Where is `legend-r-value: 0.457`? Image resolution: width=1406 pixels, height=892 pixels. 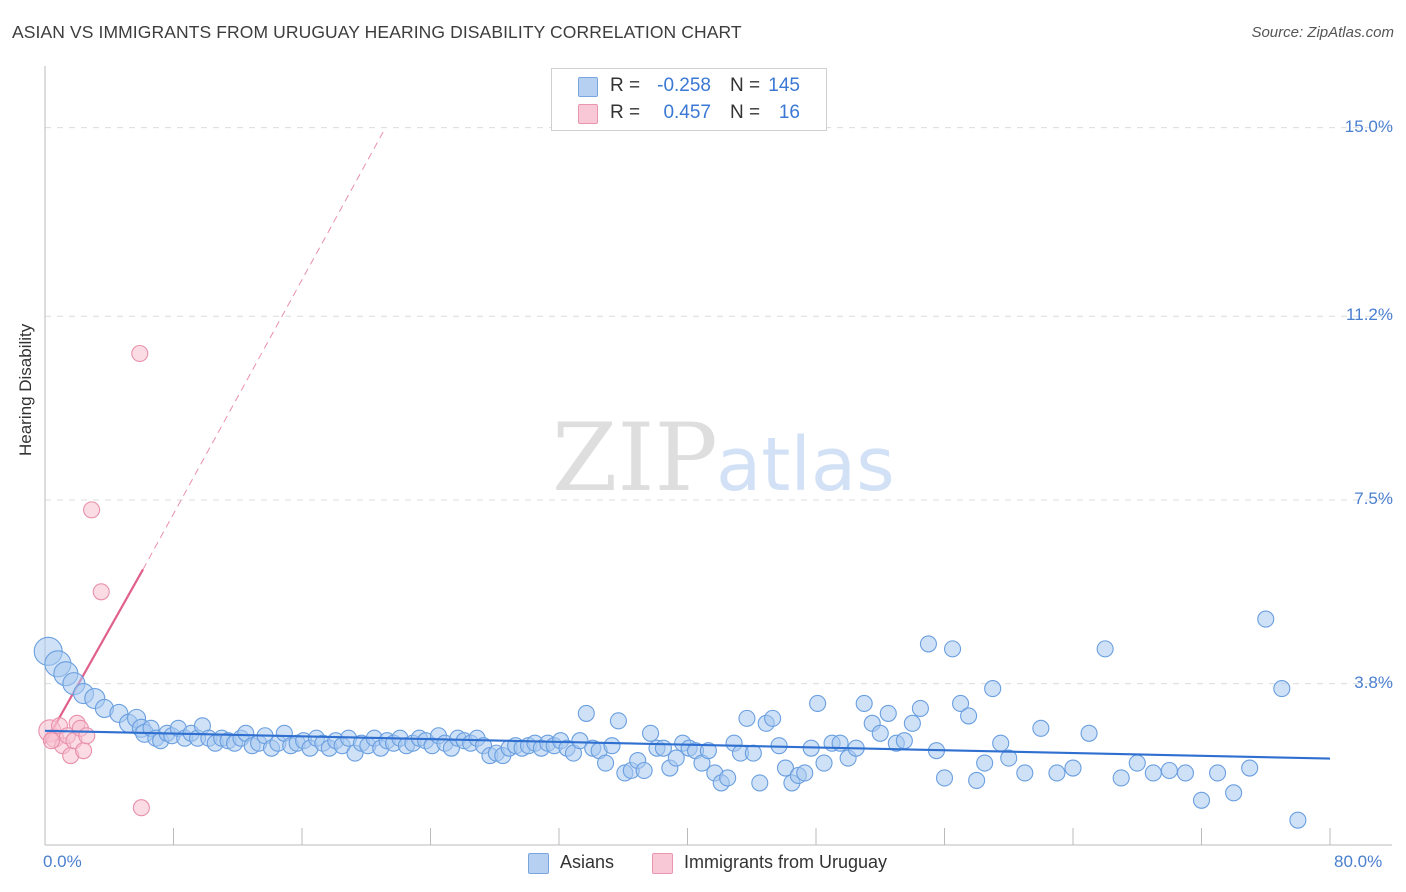 legend-r-value: 0.457 is located at coordinates (687, 112).